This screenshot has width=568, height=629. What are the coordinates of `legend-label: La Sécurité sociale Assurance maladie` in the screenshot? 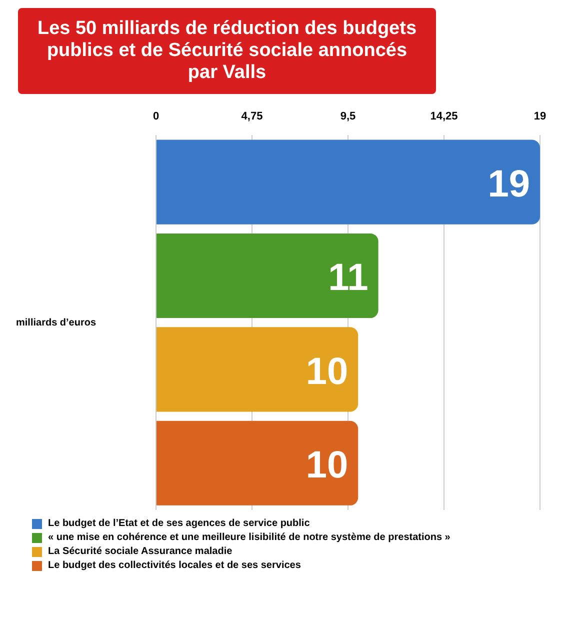 It's located at (140, 551).